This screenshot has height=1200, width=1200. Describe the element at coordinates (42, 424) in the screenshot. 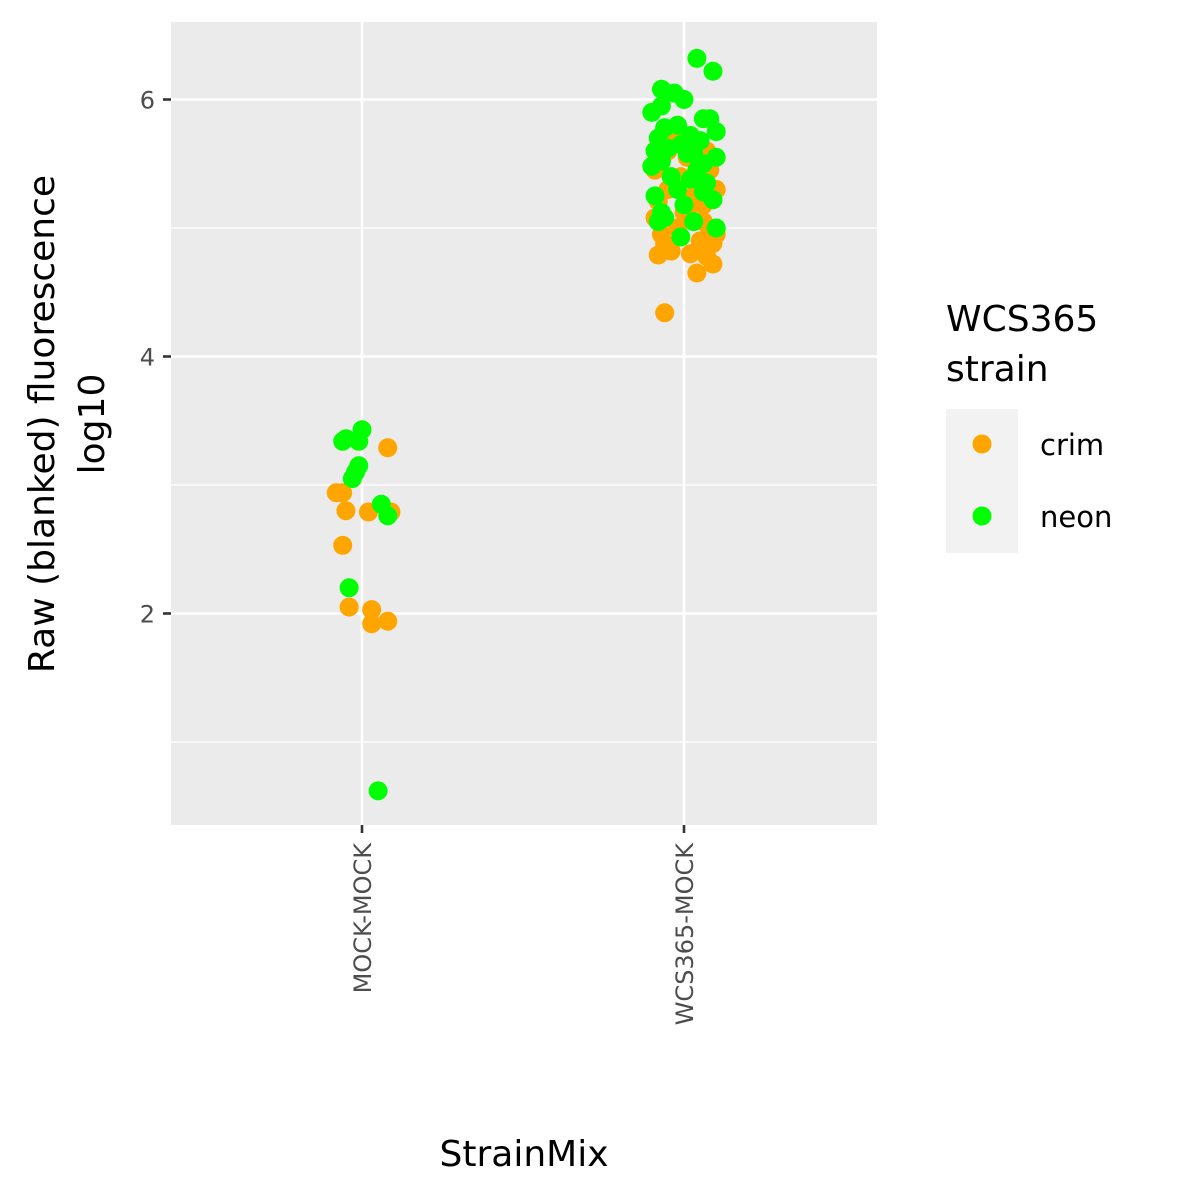

I see `y-axis-title-line1: Raw (blanked) fluorescence` at that location.